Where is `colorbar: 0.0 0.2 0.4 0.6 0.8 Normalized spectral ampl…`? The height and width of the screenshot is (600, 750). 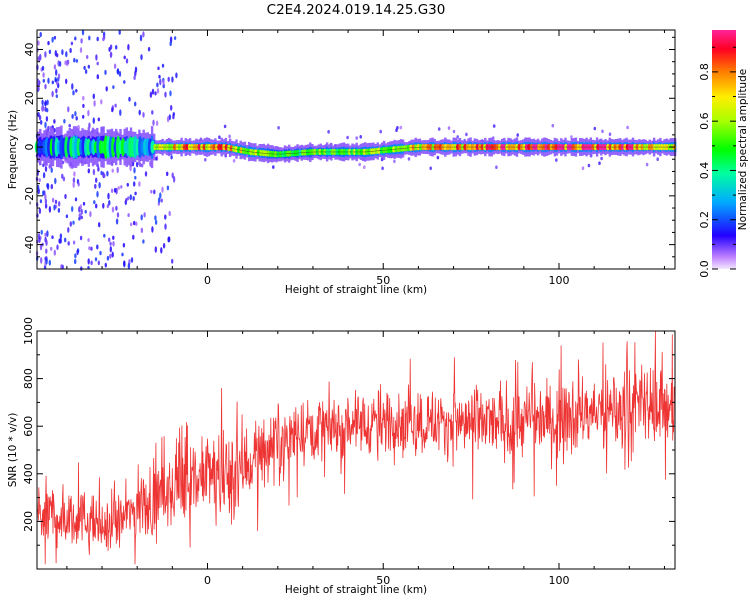
colorbar: 0.0 0.2 0.4 0.6 0.8 Normalized spectral ampl… is located at coordinates (723, 154).